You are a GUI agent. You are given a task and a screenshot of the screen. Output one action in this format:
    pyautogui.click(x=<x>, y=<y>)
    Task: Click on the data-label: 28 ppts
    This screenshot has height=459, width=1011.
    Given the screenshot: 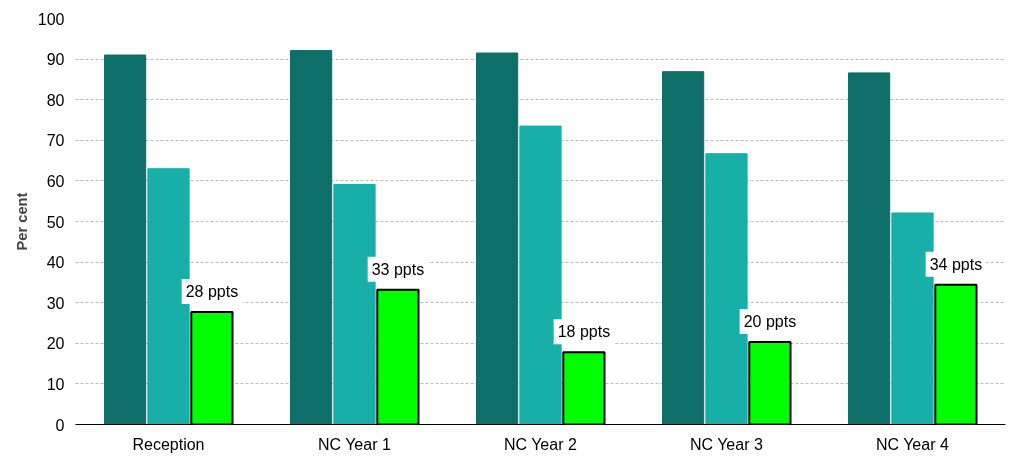 What is the action you would take?
    pyautogui.click(x=212, y=292)
    